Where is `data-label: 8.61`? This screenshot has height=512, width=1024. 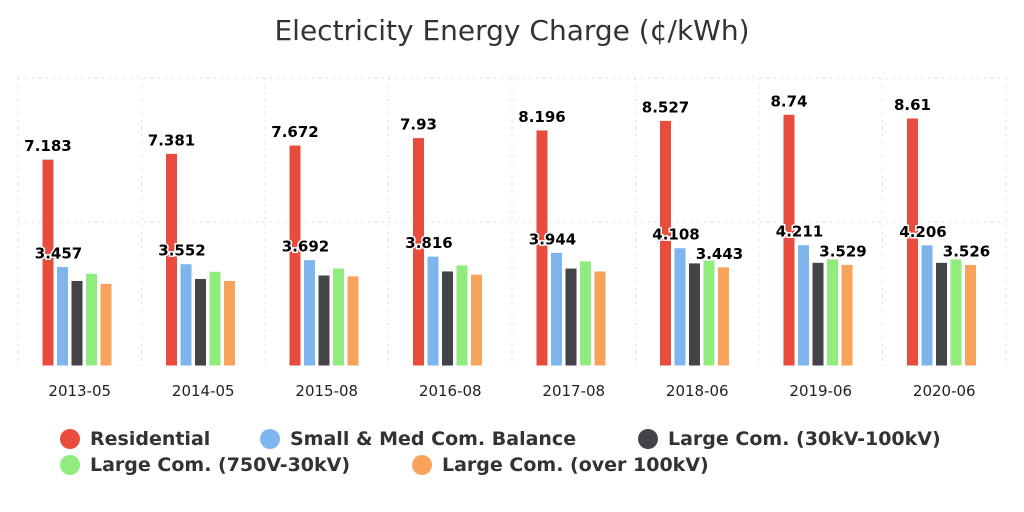 data-label: 8.61 is located at coordinates (912, 105).